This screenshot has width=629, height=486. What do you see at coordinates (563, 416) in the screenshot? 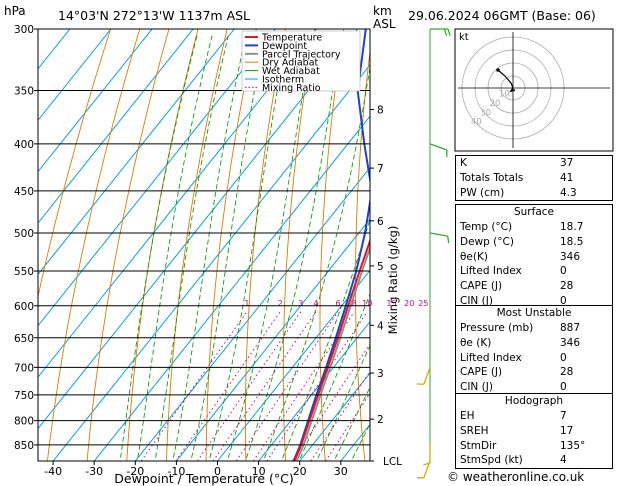
I see `hodograph-row-value: 7` at bounding box center [563, 416].